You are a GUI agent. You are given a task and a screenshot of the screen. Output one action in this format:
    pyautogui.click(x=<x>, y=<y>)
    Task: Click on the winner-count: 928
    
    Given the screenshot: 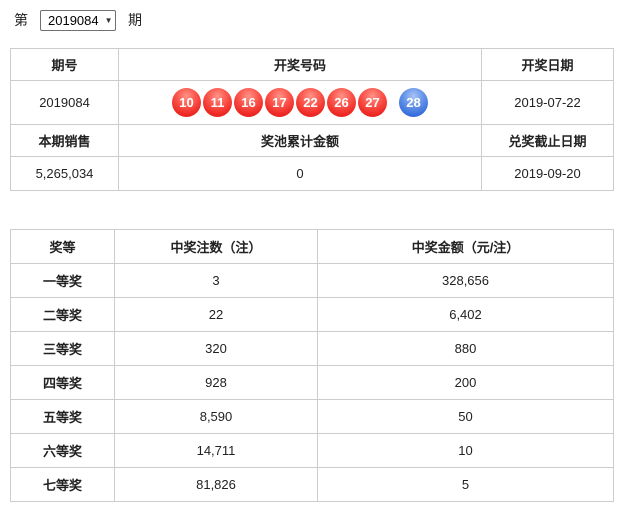 What is the action you would take?
    pyautogui.click(x=216, y=382)
    